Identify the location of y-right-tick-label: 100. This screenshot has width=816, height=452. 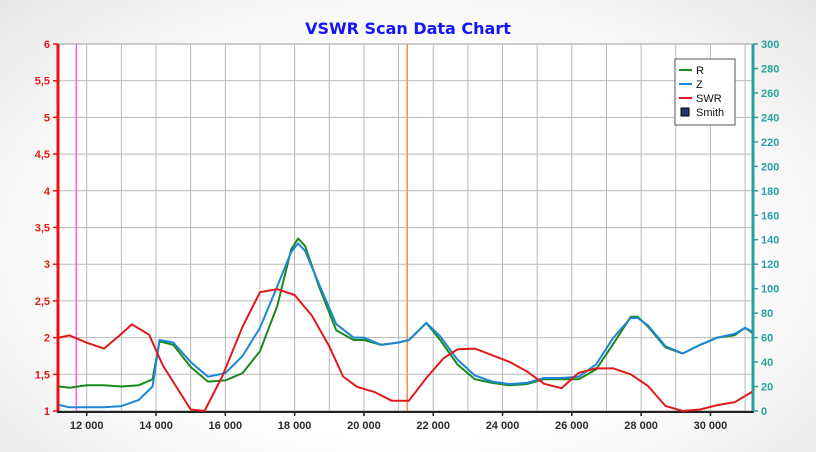
(770, 290).